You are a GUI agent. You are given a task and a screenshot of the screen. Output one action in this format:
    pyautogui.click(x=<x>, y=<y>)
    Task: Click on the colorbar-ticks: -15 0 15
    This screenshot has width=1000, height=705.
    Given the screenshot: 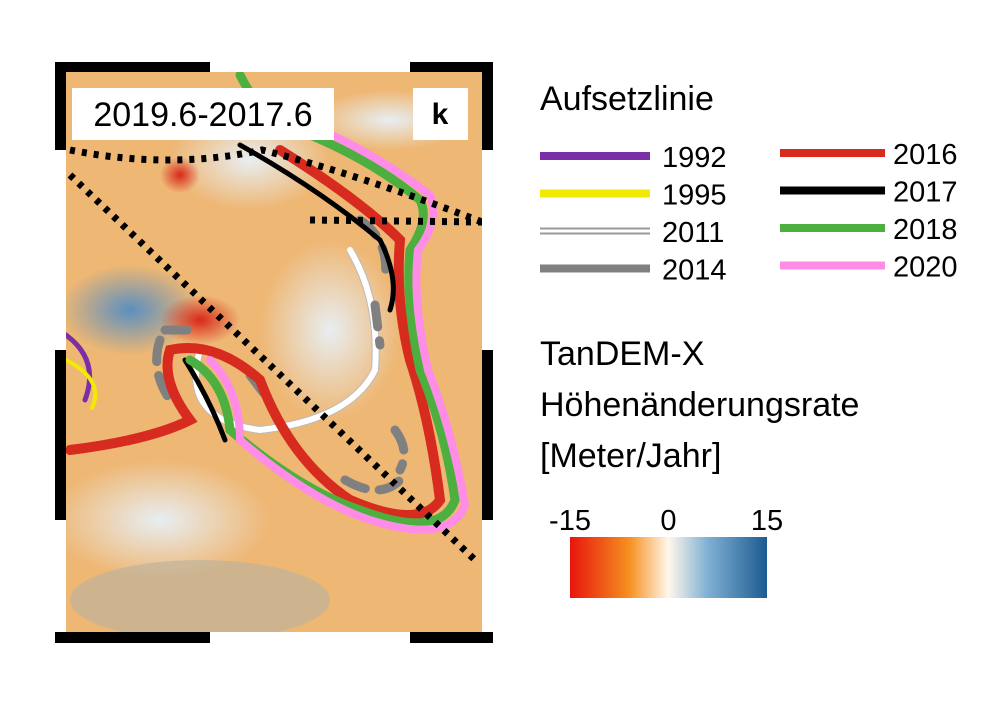 What is the action you would take?
    pyautogui.click(x=666, y=521)
    